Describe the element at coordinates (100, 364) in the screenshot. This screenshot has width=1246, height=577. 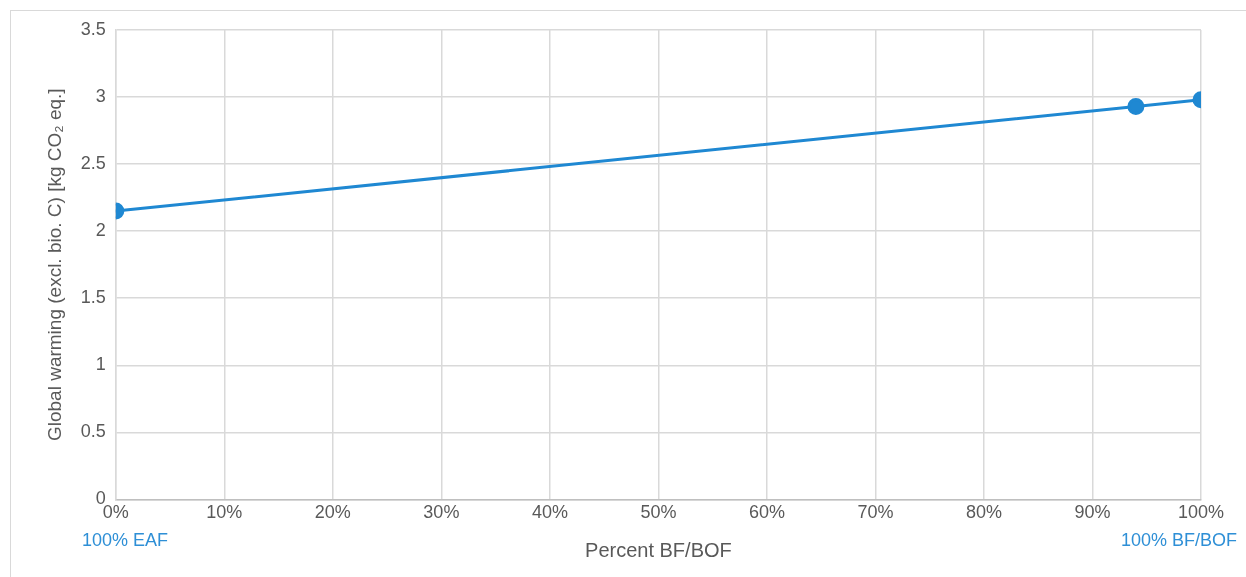
I see `y-tick-label: 1` at that location.